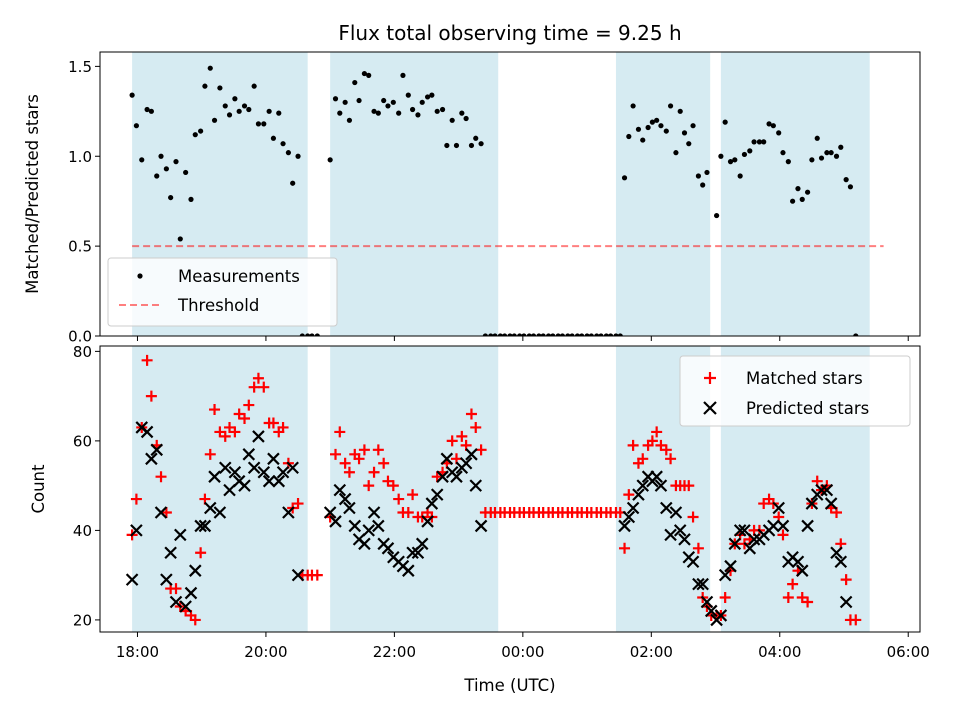 The image size is (960, 720). What do you see at coordinates (710, 378) in the screenshot?
I see `matched-legend-marker` at bounding box center [710, 378].